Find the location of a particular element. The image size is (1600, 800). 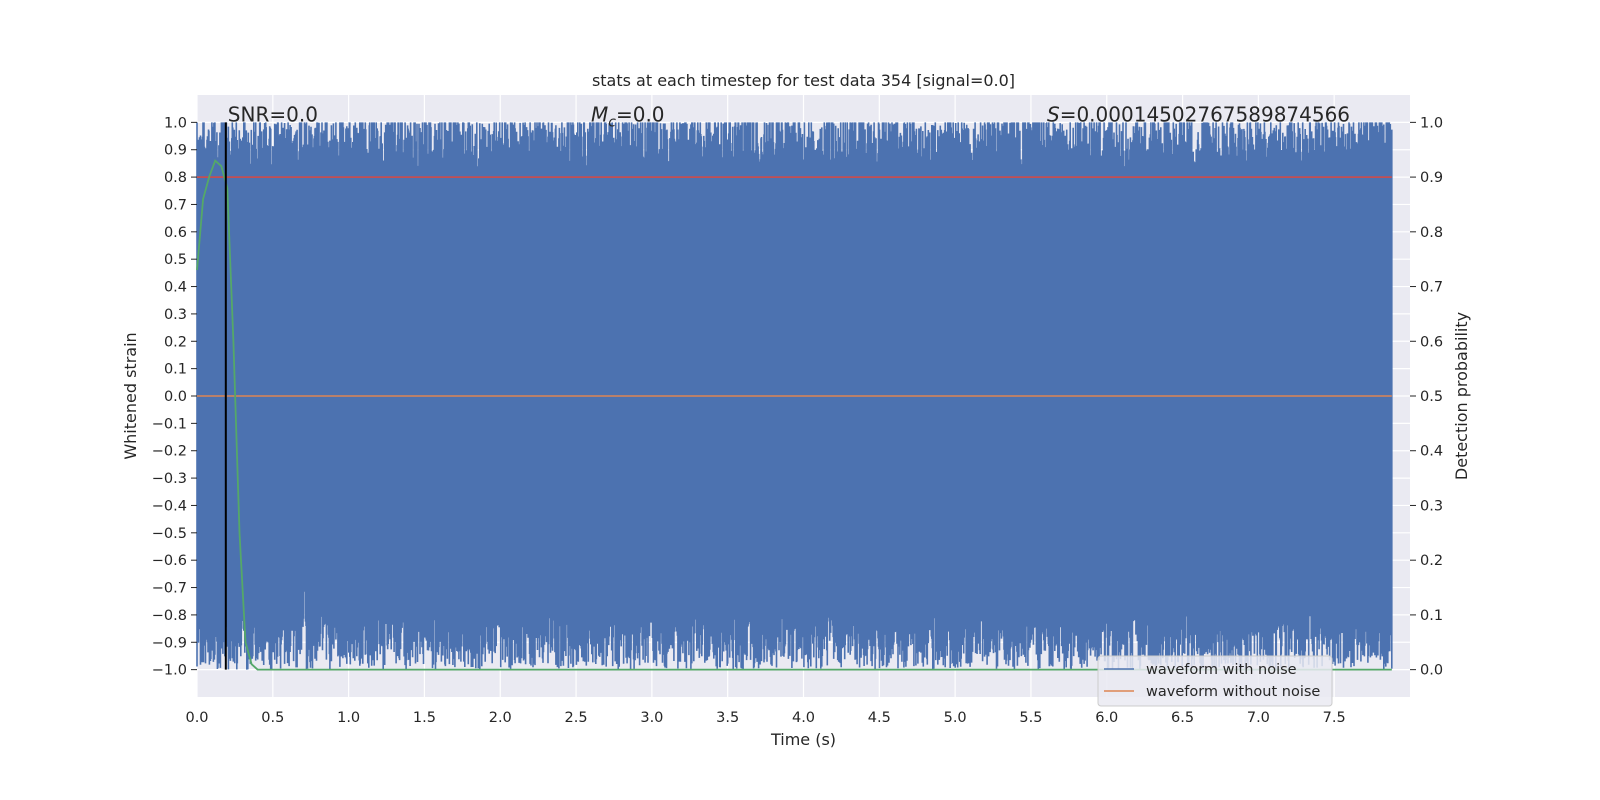

y2-tick-label: 0.1 is located at coordinates (1431, 616).